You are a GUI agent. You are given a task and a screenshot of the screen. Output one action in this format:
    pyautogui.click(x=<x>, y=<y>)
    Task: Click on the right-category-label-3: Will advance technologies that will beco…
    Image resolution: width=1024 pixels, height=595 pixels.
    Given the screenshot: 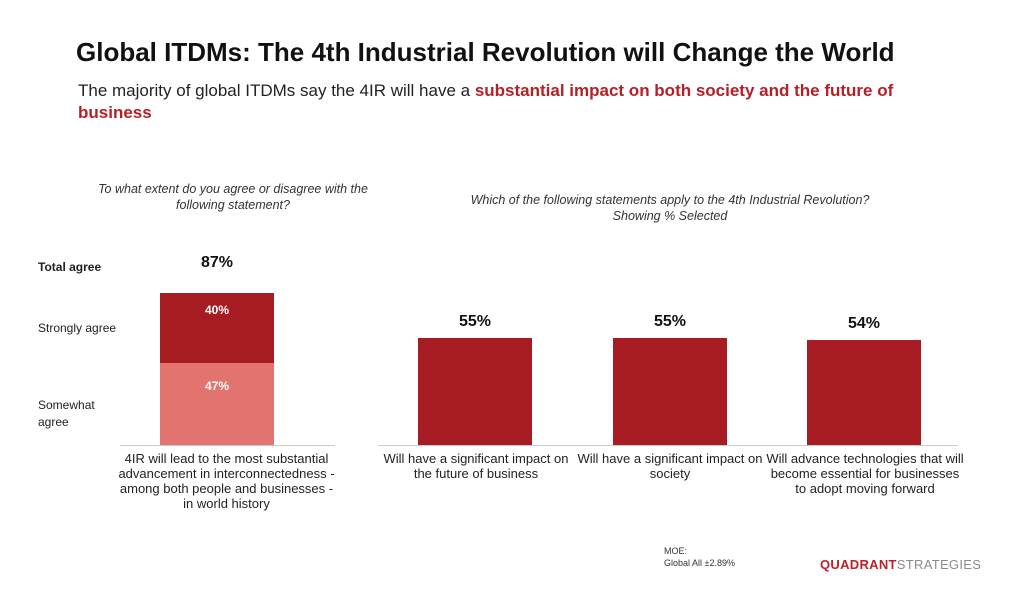 What is the action you would take?
    pyautogui.click(x=865, y=473)
    